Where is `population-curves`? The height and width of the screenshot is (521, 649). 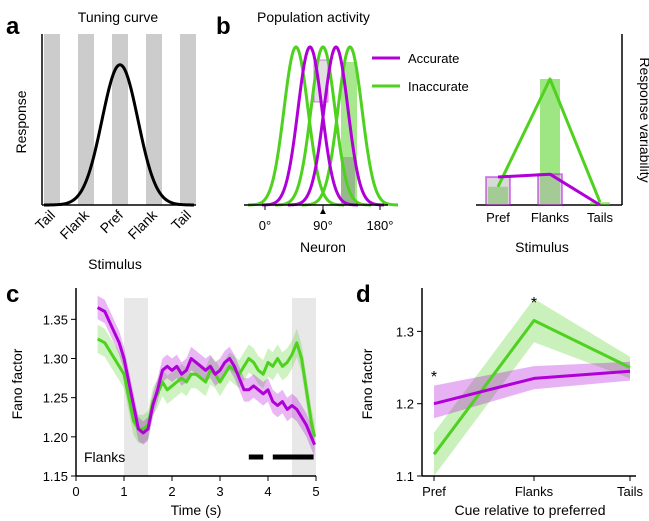
population-curves is located at coordinates (323, 126).